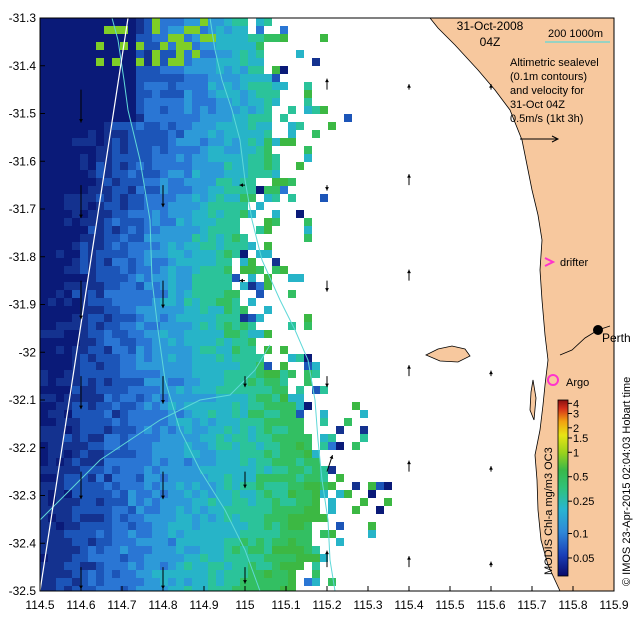  Describe the element at coordinates (583, 502) in the screenshot. I see `colorbar-tick-label: 0.25` at that location.